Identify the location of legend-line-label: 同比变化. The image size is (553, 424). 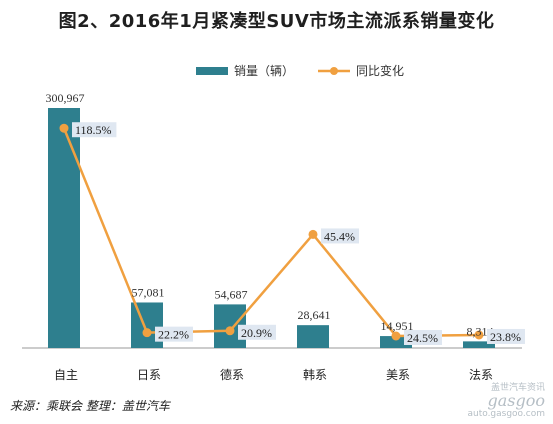
(380, 70).